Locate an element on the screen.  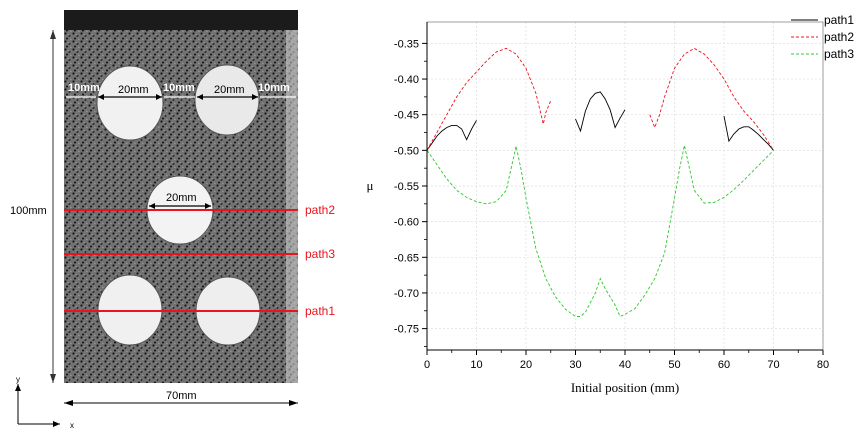
dim-left-margin: 10mm is located at coordinates (84, 88).